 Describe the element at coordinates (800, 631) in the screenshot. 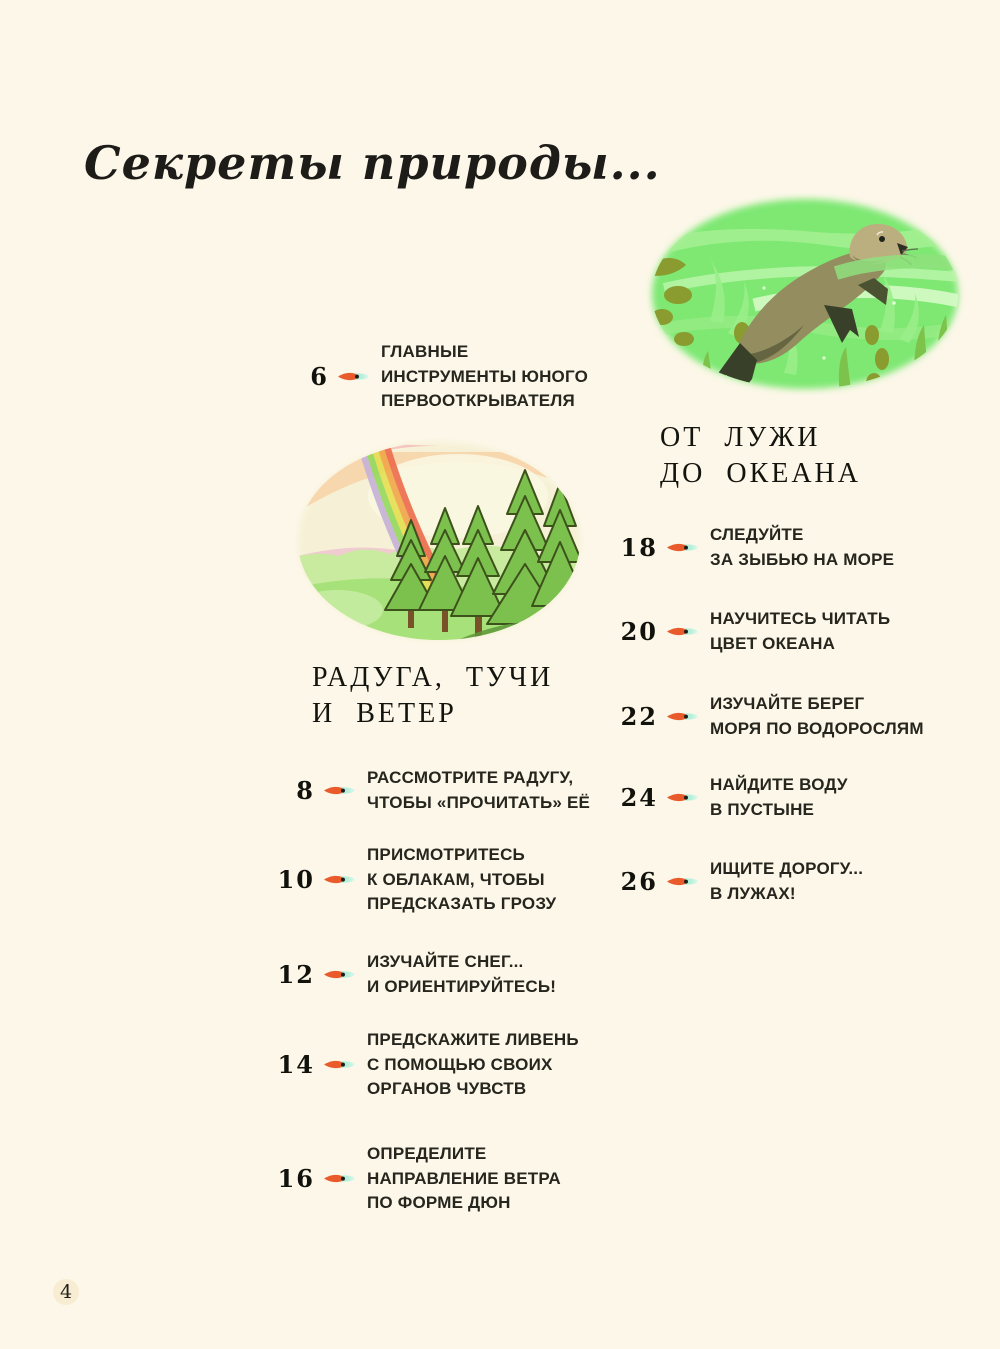

I see `entry-title: НАУЧИТЕСЬ ЧИТАТЬ ЦВЕТ ОКЕАНА` at that location.